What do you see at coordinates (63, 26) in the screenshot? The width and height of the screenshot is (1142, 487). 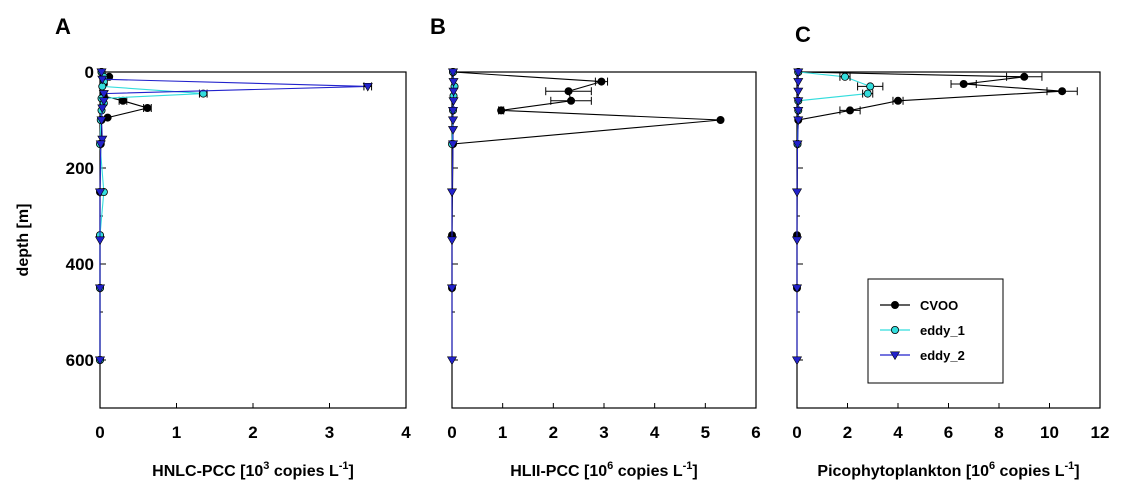 I see `panel-letter: A` at bounding box center [63, 26].